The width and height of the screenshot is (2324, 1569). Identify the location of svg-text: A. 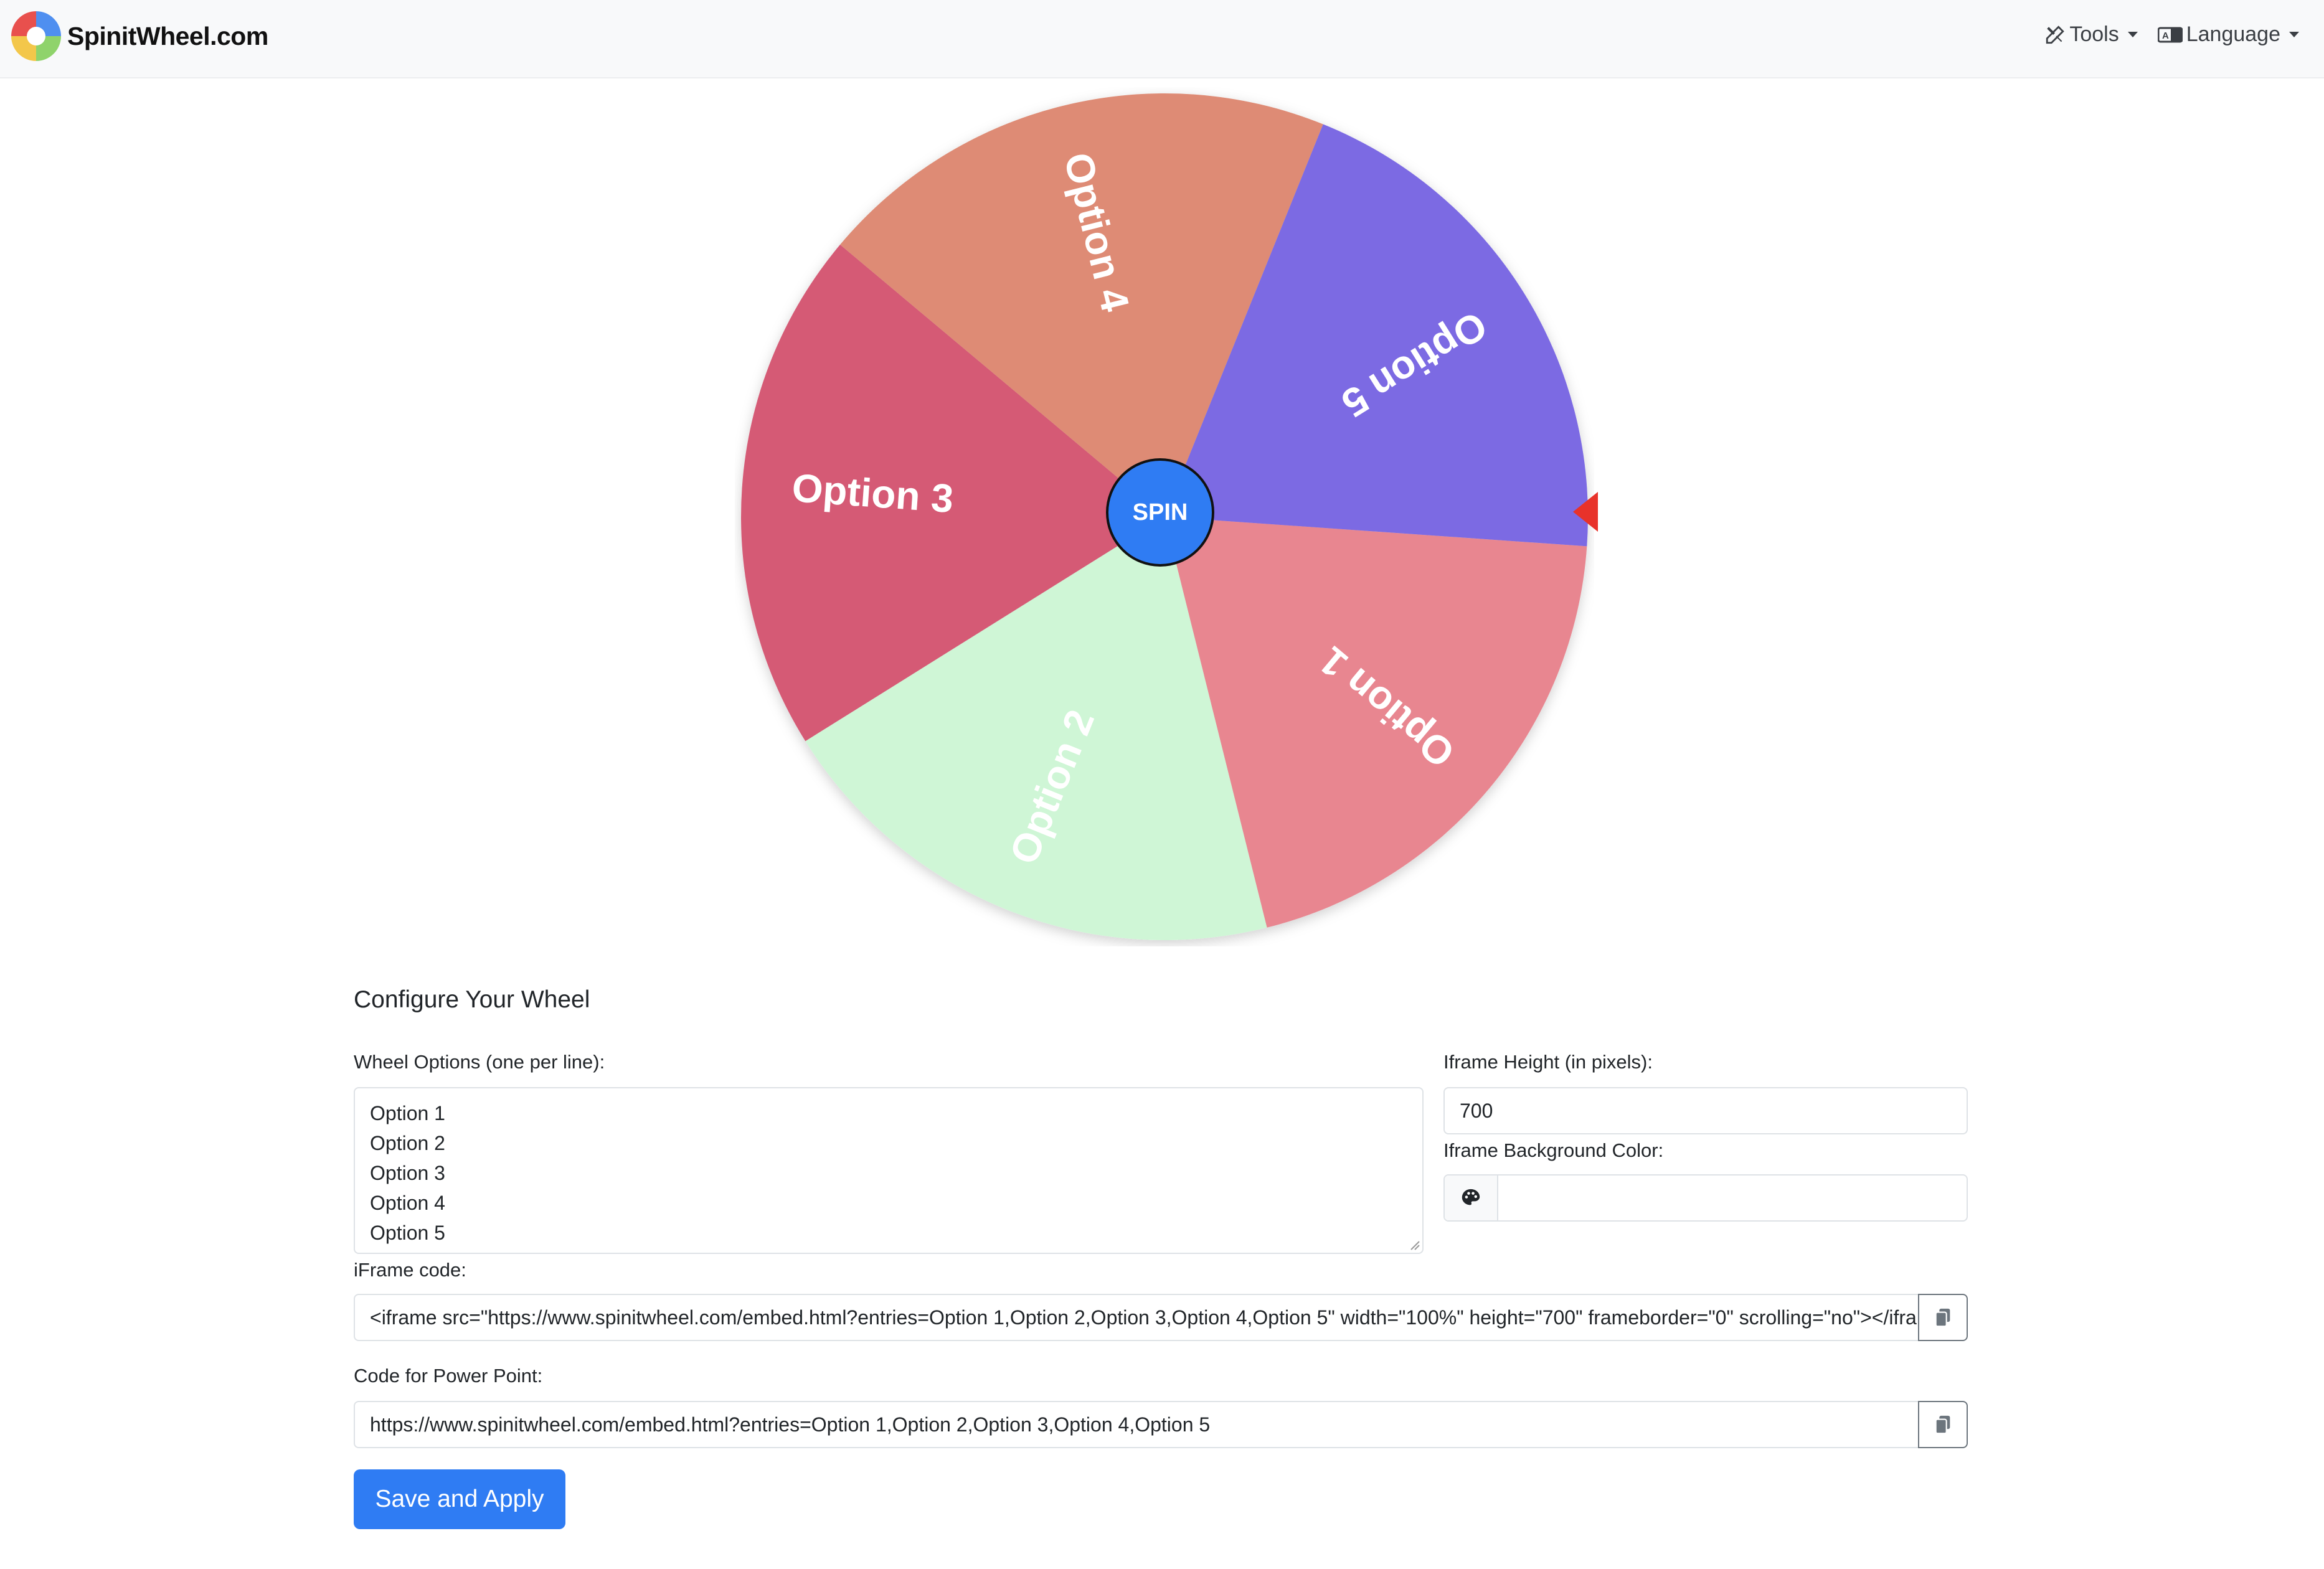
(2166, 36).